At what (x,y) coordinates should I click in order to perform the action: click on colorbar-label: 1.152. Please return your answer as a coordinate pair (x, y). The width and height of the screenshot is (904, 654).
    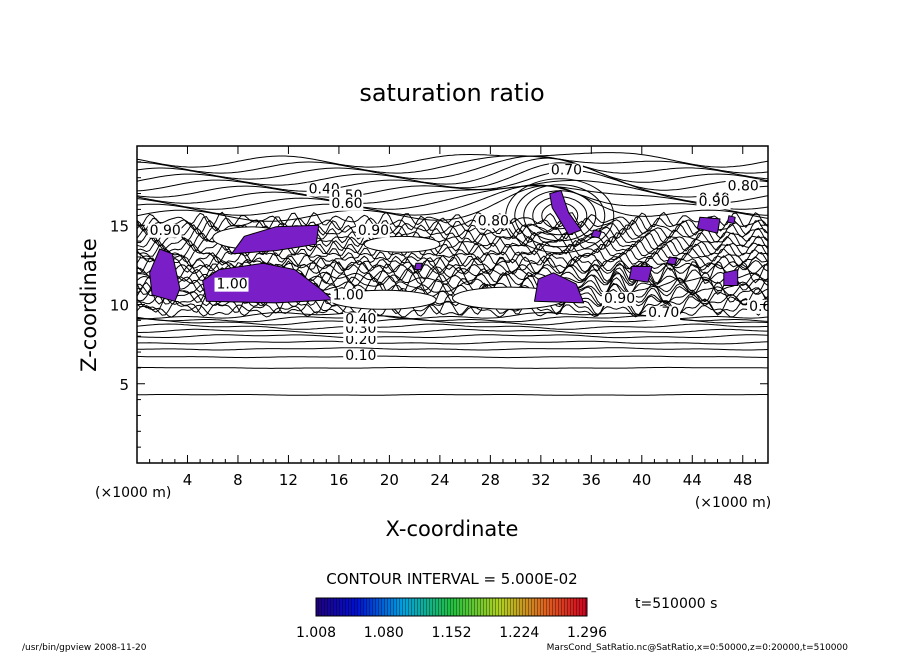
    Looking at the image, I should click on (451, 633).